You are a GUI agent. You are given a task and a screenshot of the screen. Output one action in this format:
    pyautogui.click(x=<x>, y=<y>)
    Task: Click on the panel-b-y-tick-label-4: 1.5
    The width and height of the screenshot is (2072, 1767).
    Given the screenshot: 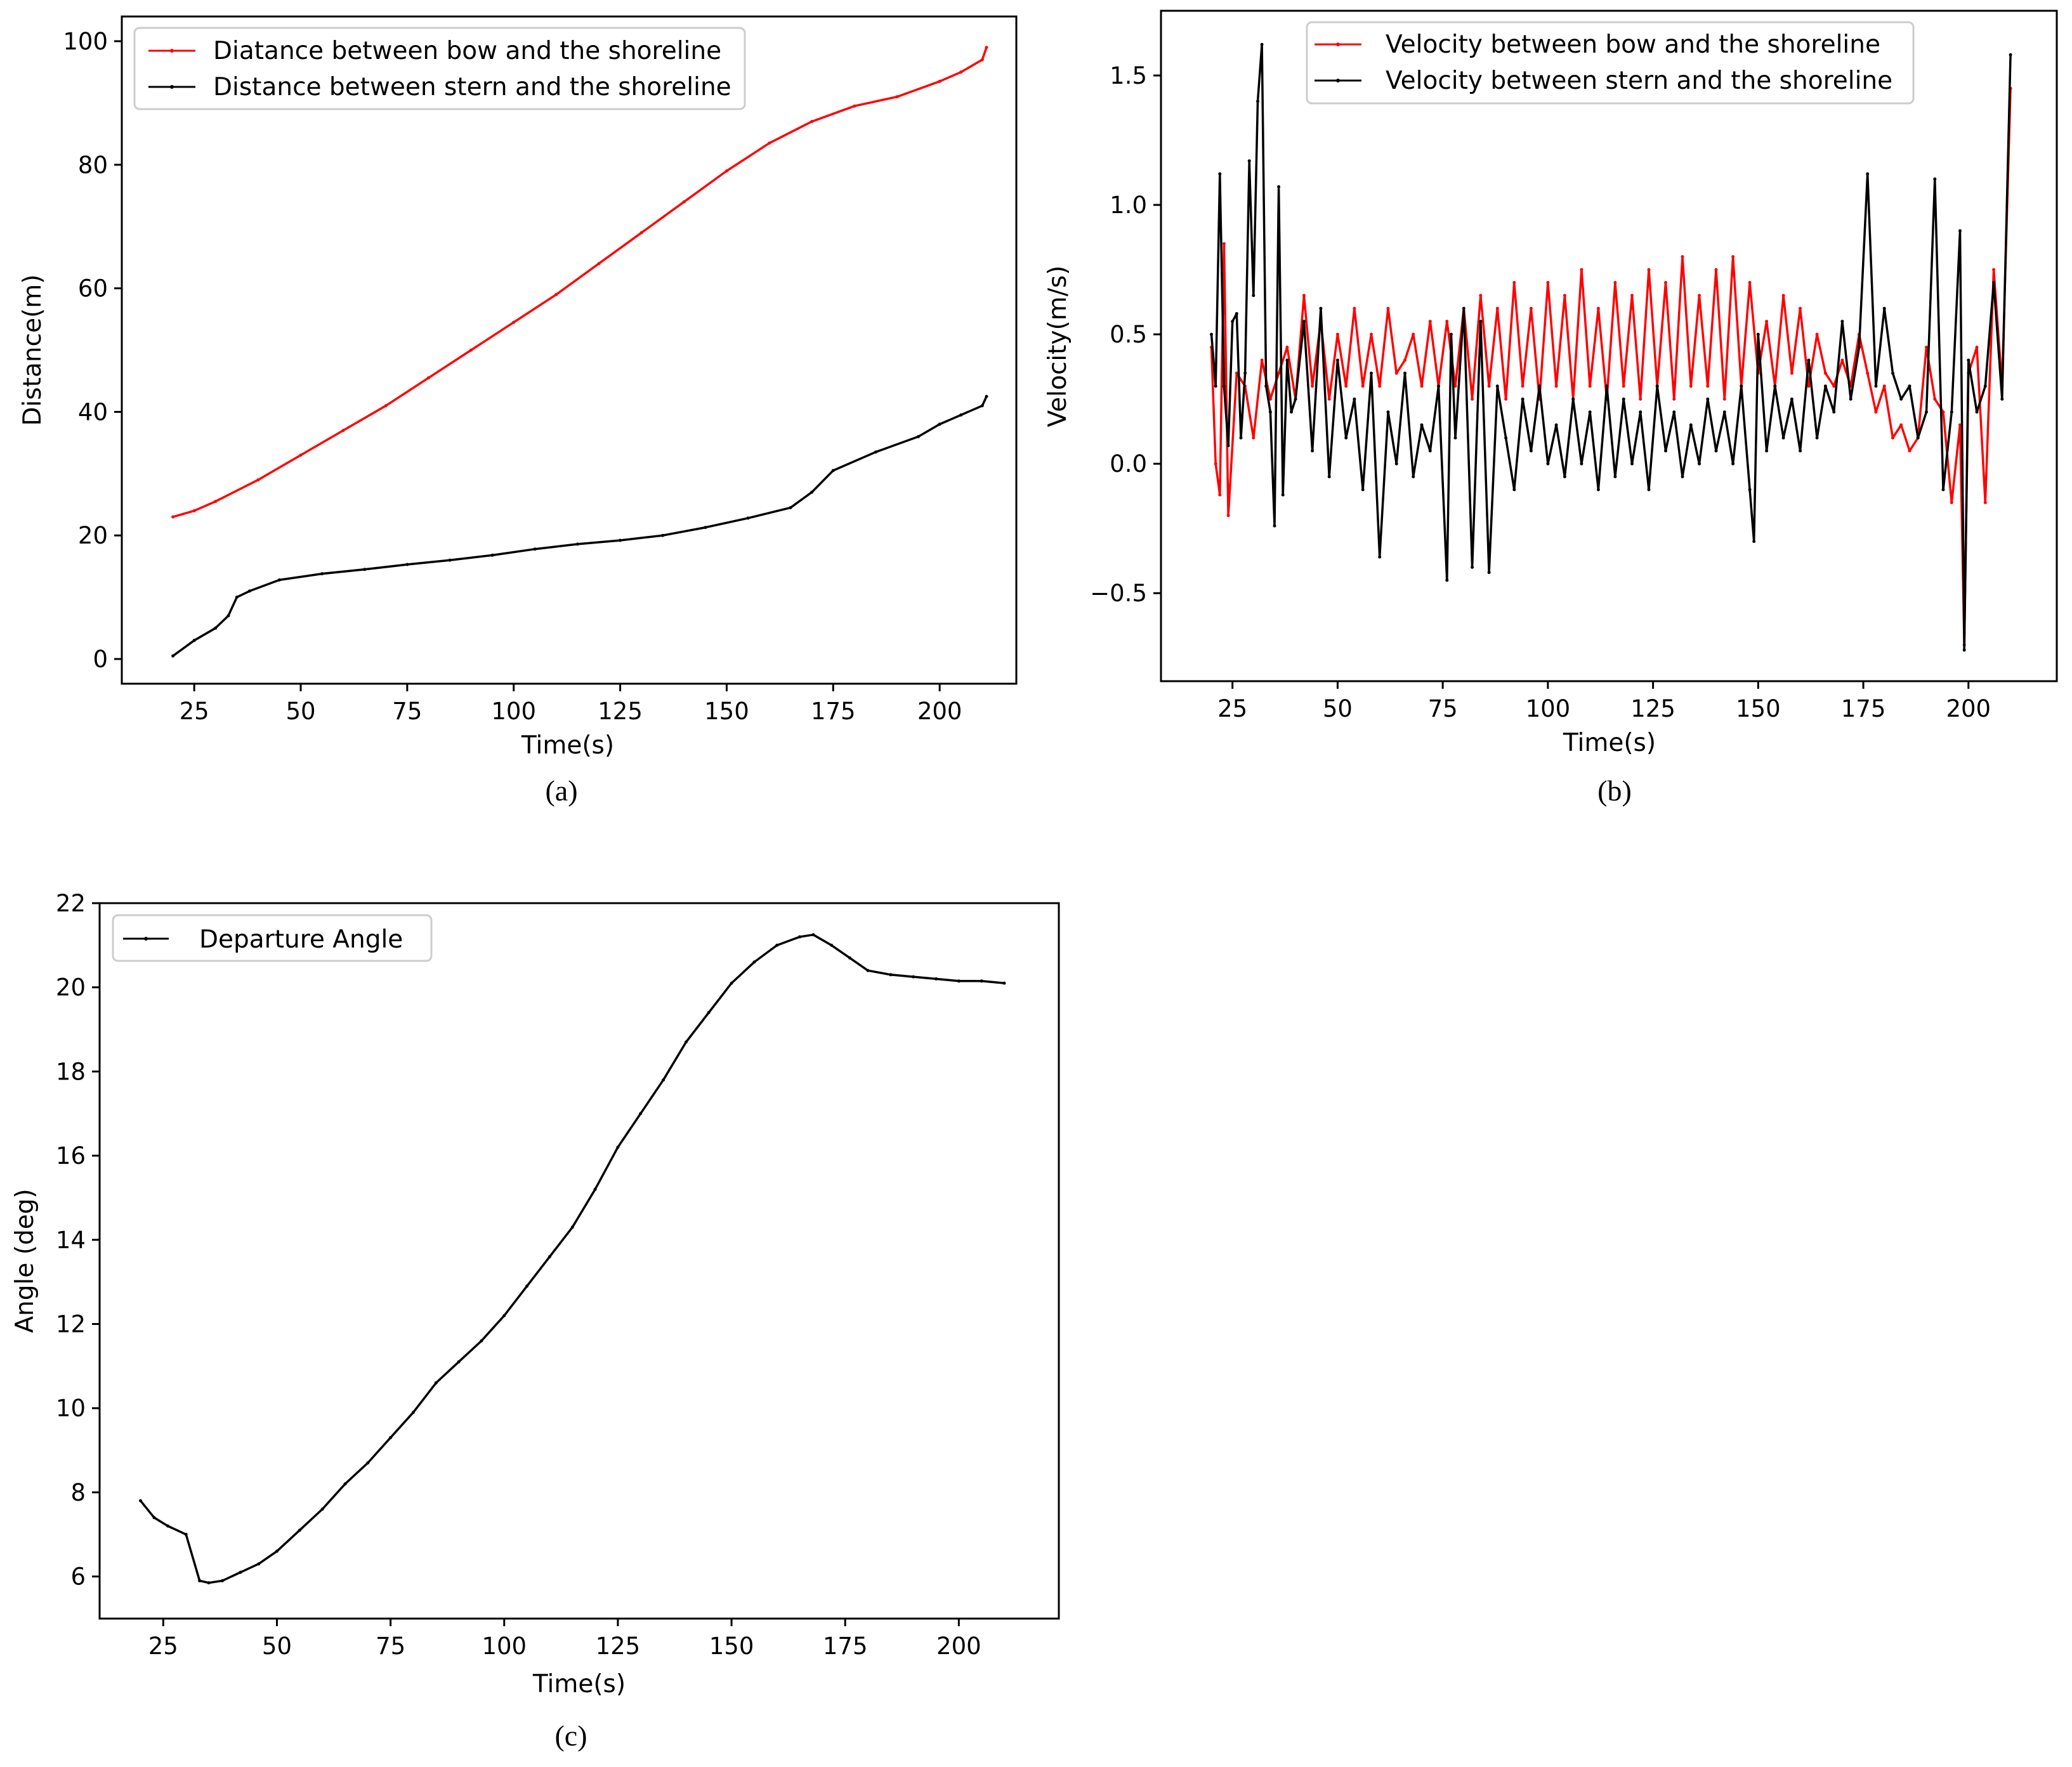 What is the action you would take?
    pyautogui.click(x=1128, y=75)
    